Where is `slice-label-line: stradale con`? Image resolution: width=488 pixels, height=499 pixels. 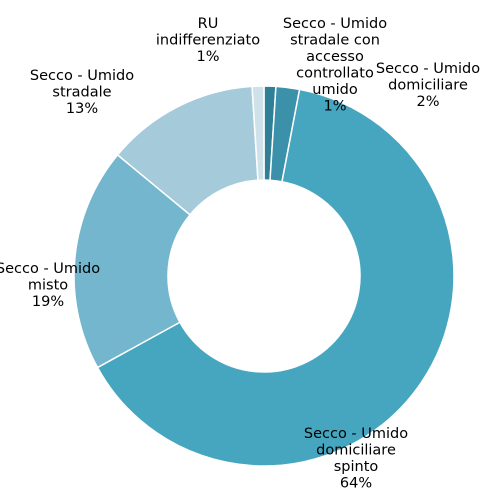
slice-label-line: stradale con is located at coordinates (335, 41).